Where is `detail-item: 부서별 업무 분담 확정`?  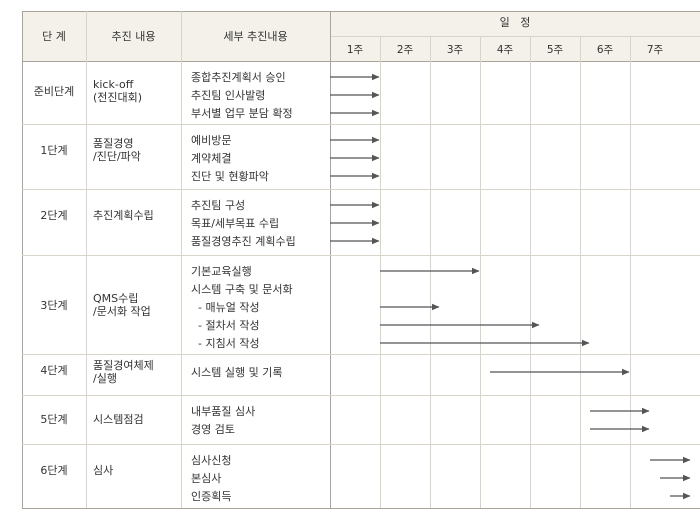
detail-item: 부서별 업무 분담 확정 is located at coordinates (242, 113).